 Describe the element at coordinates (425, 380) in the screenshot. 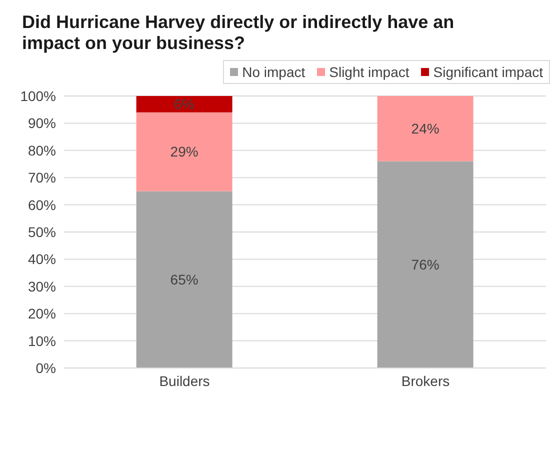

I see `x-tick-label: Brokers` at that location.